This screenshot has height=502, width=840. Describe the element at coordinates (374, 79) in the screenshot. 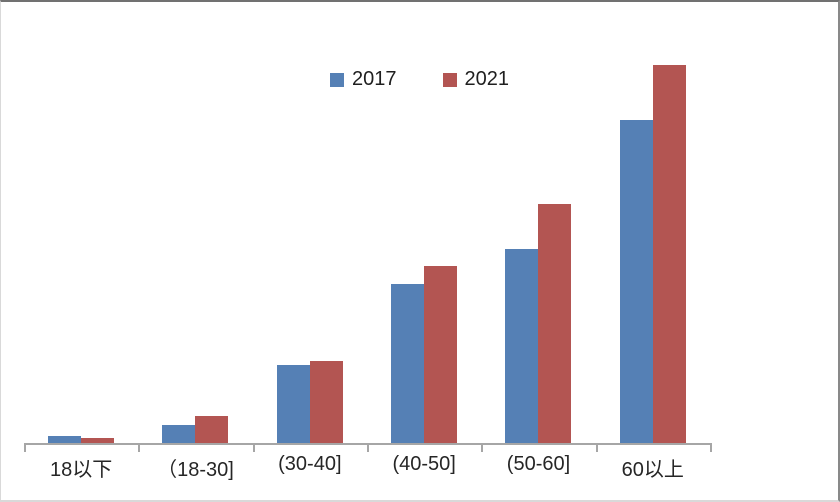

I see `legend-label-2017: 2017` at that location.